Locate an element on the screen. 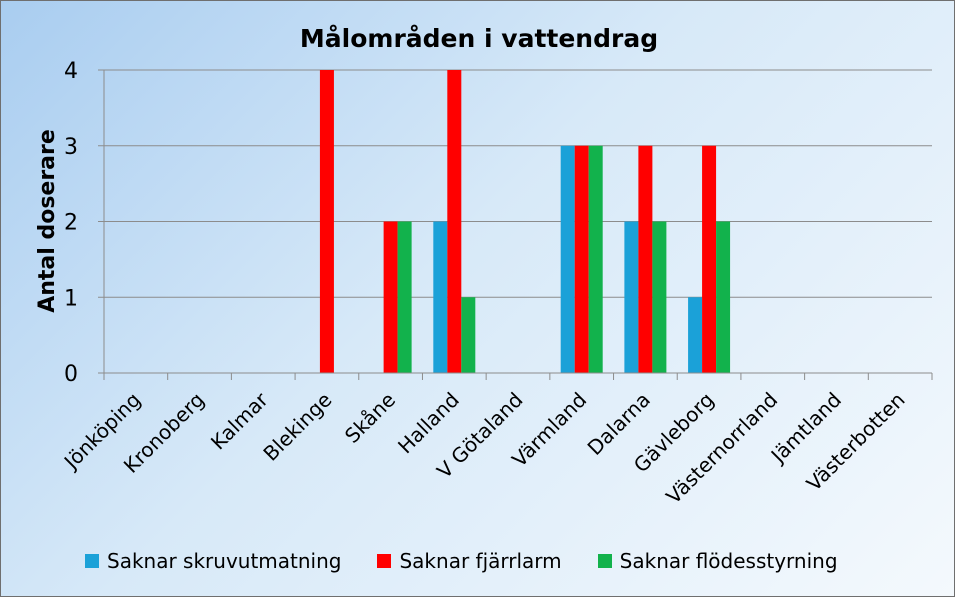  legend-item-skruvutmatning: Saknar skruvutmatning is located at coordinates (213, 561).